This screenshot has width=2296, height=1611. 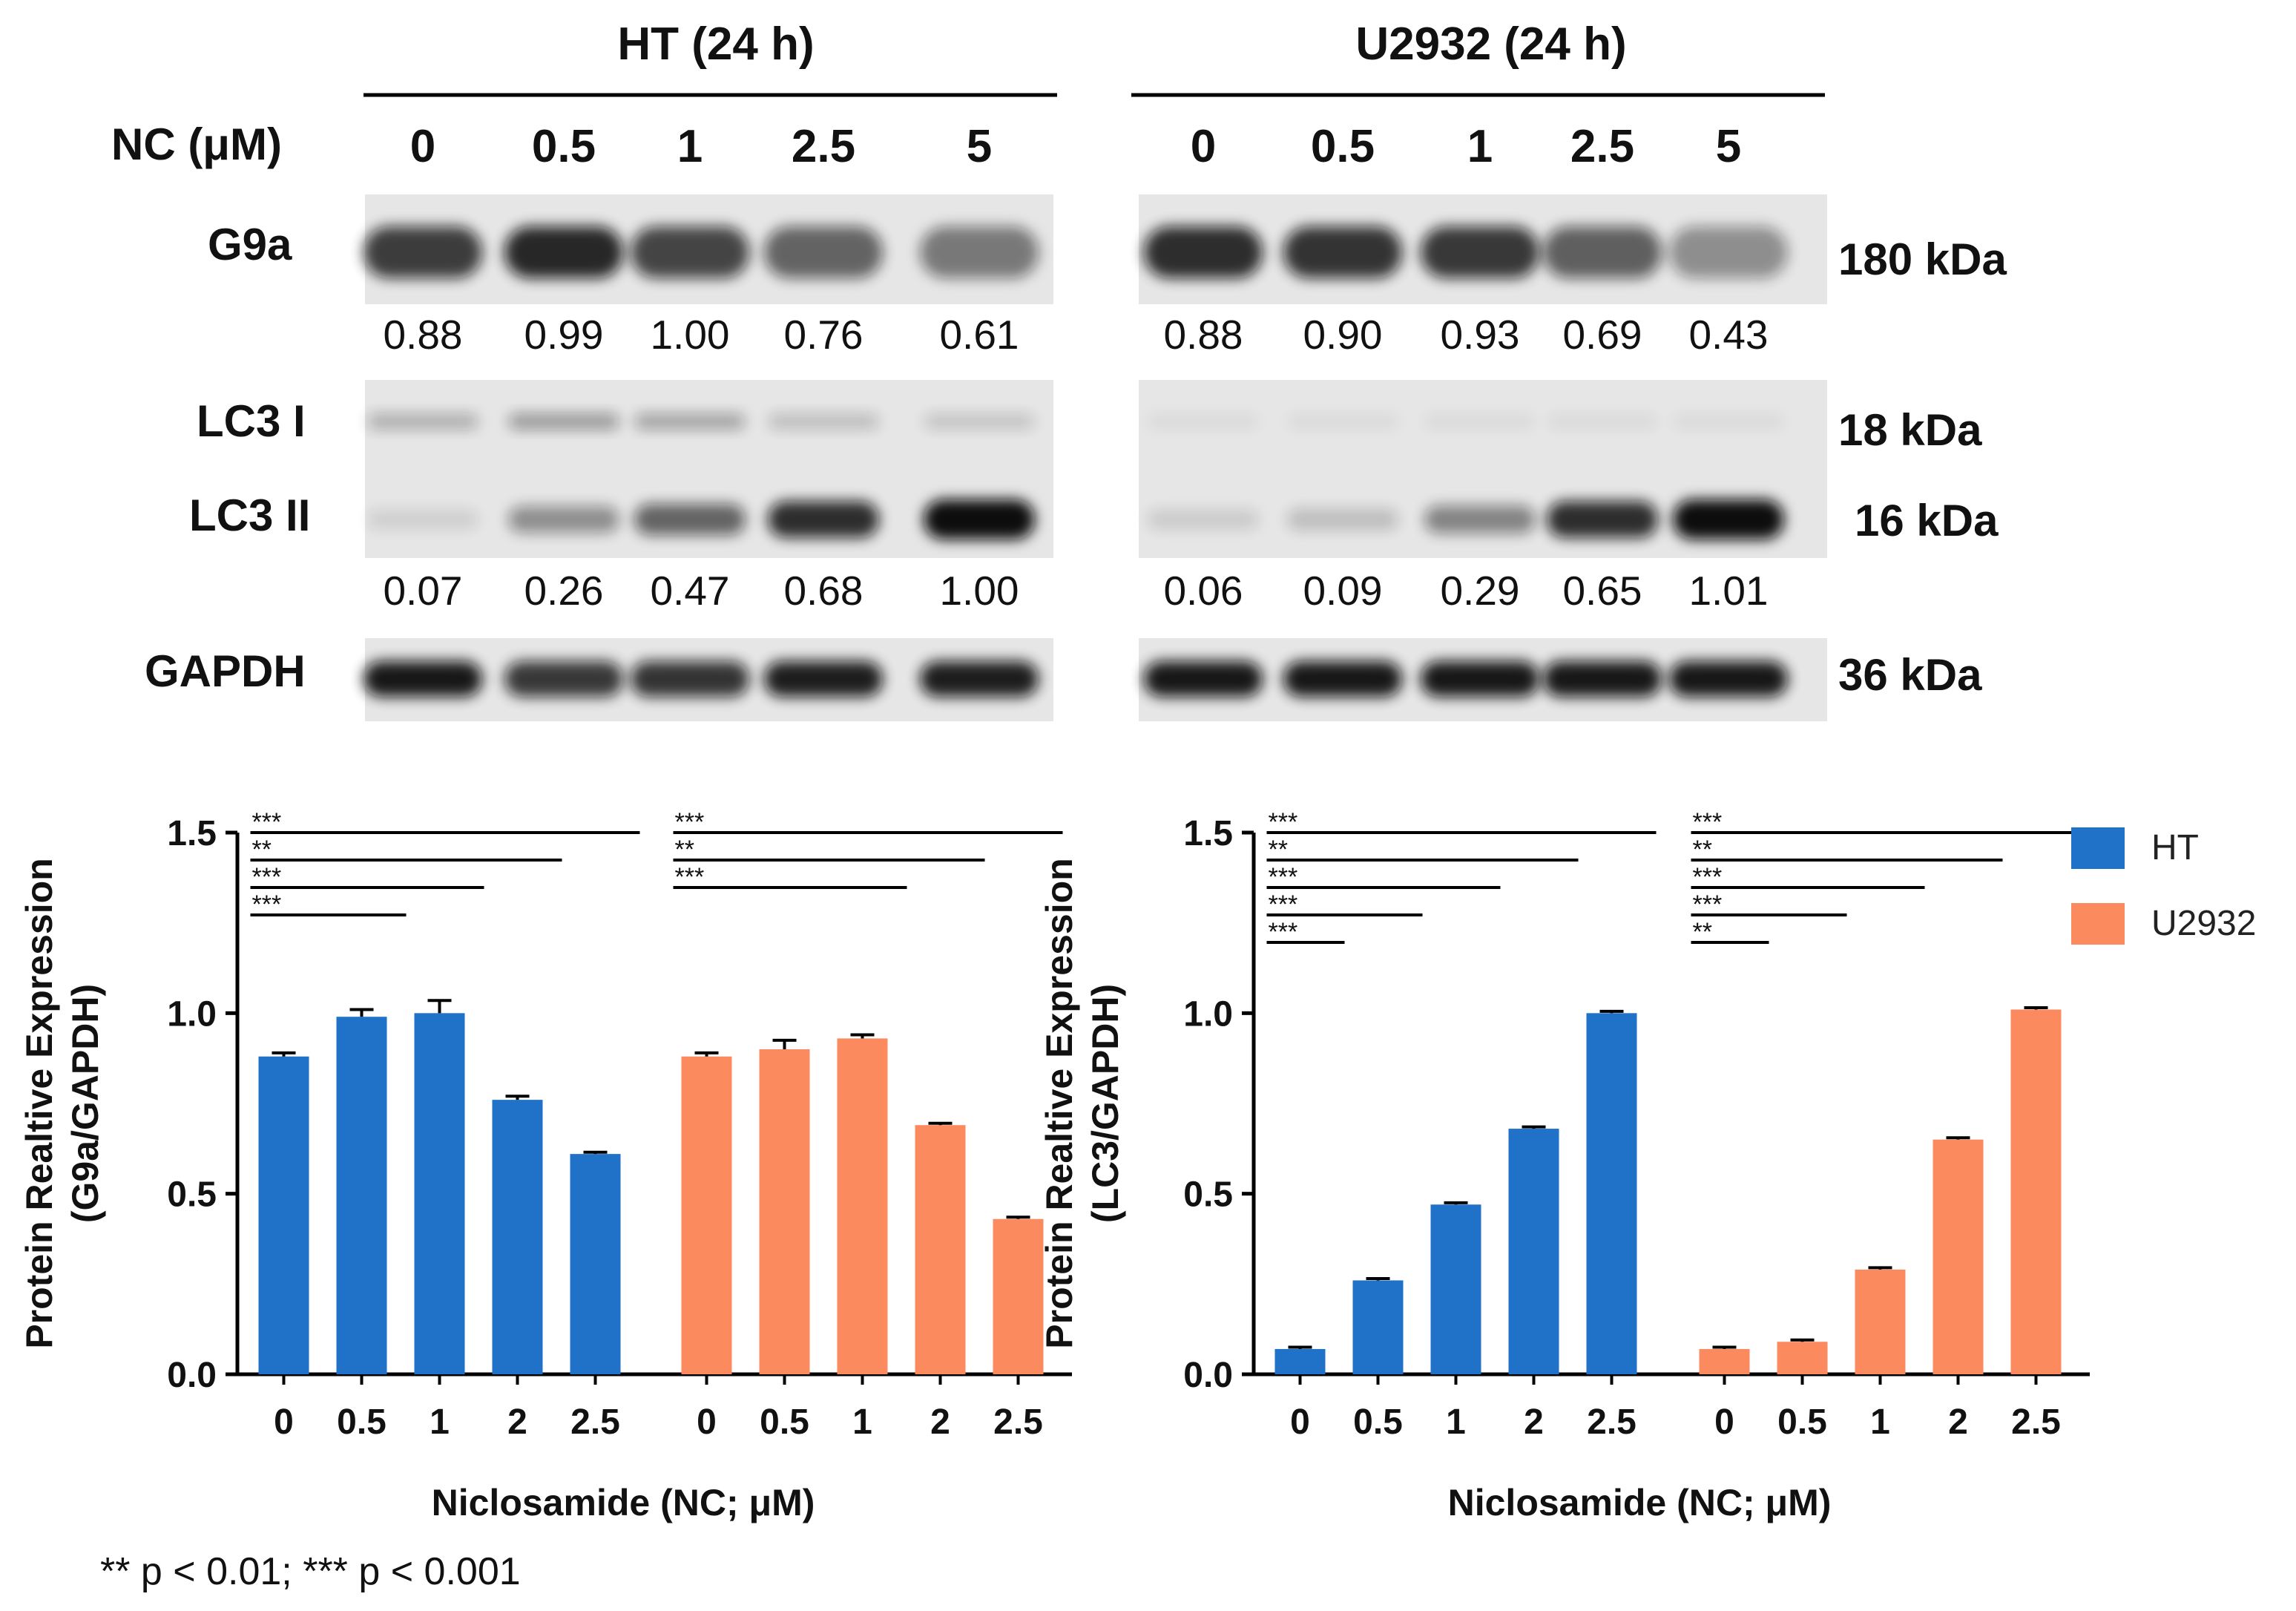 What do you see at coordinates (1203, 146) in the screenshot?
I see `blot-right-conc-label: 0` at bounding box center [1203, 146].